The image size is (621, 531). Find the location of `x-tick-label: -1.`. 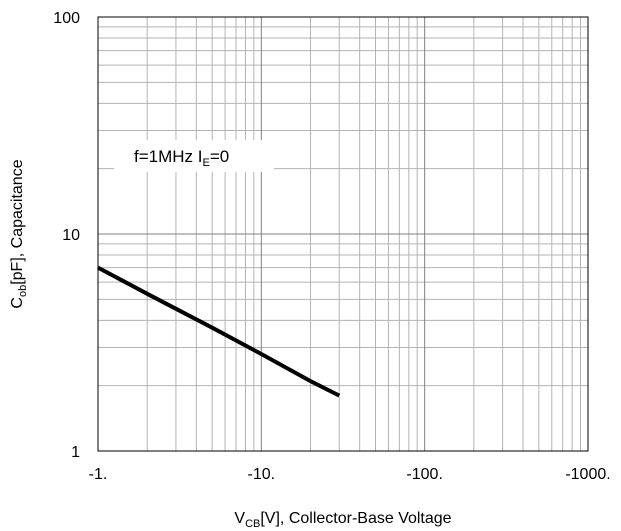

x-tick-label: -1. is located at coordinates (98, 474).